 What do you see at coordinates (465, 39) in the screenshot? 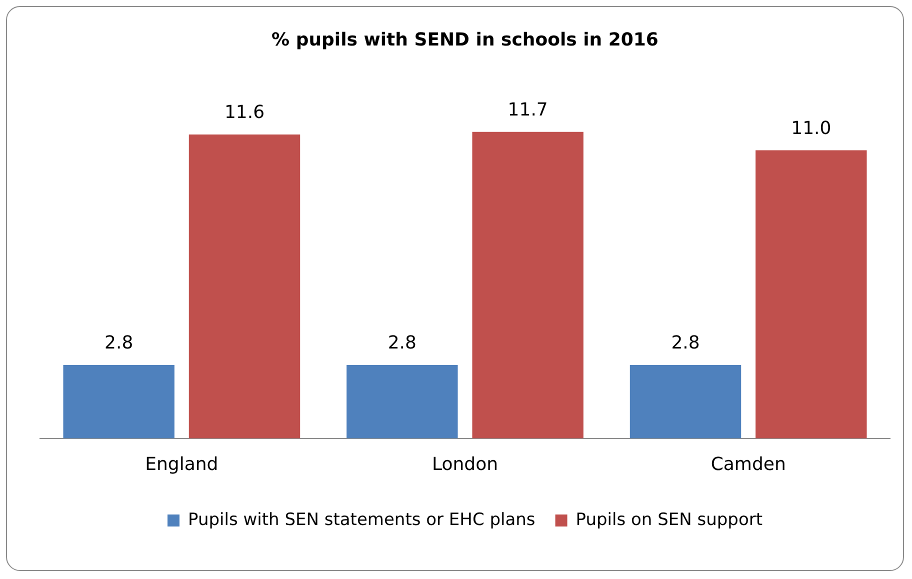
I see `chart-title: % pupils with SEND in schools in 2016` at bounding box center [465, 39].